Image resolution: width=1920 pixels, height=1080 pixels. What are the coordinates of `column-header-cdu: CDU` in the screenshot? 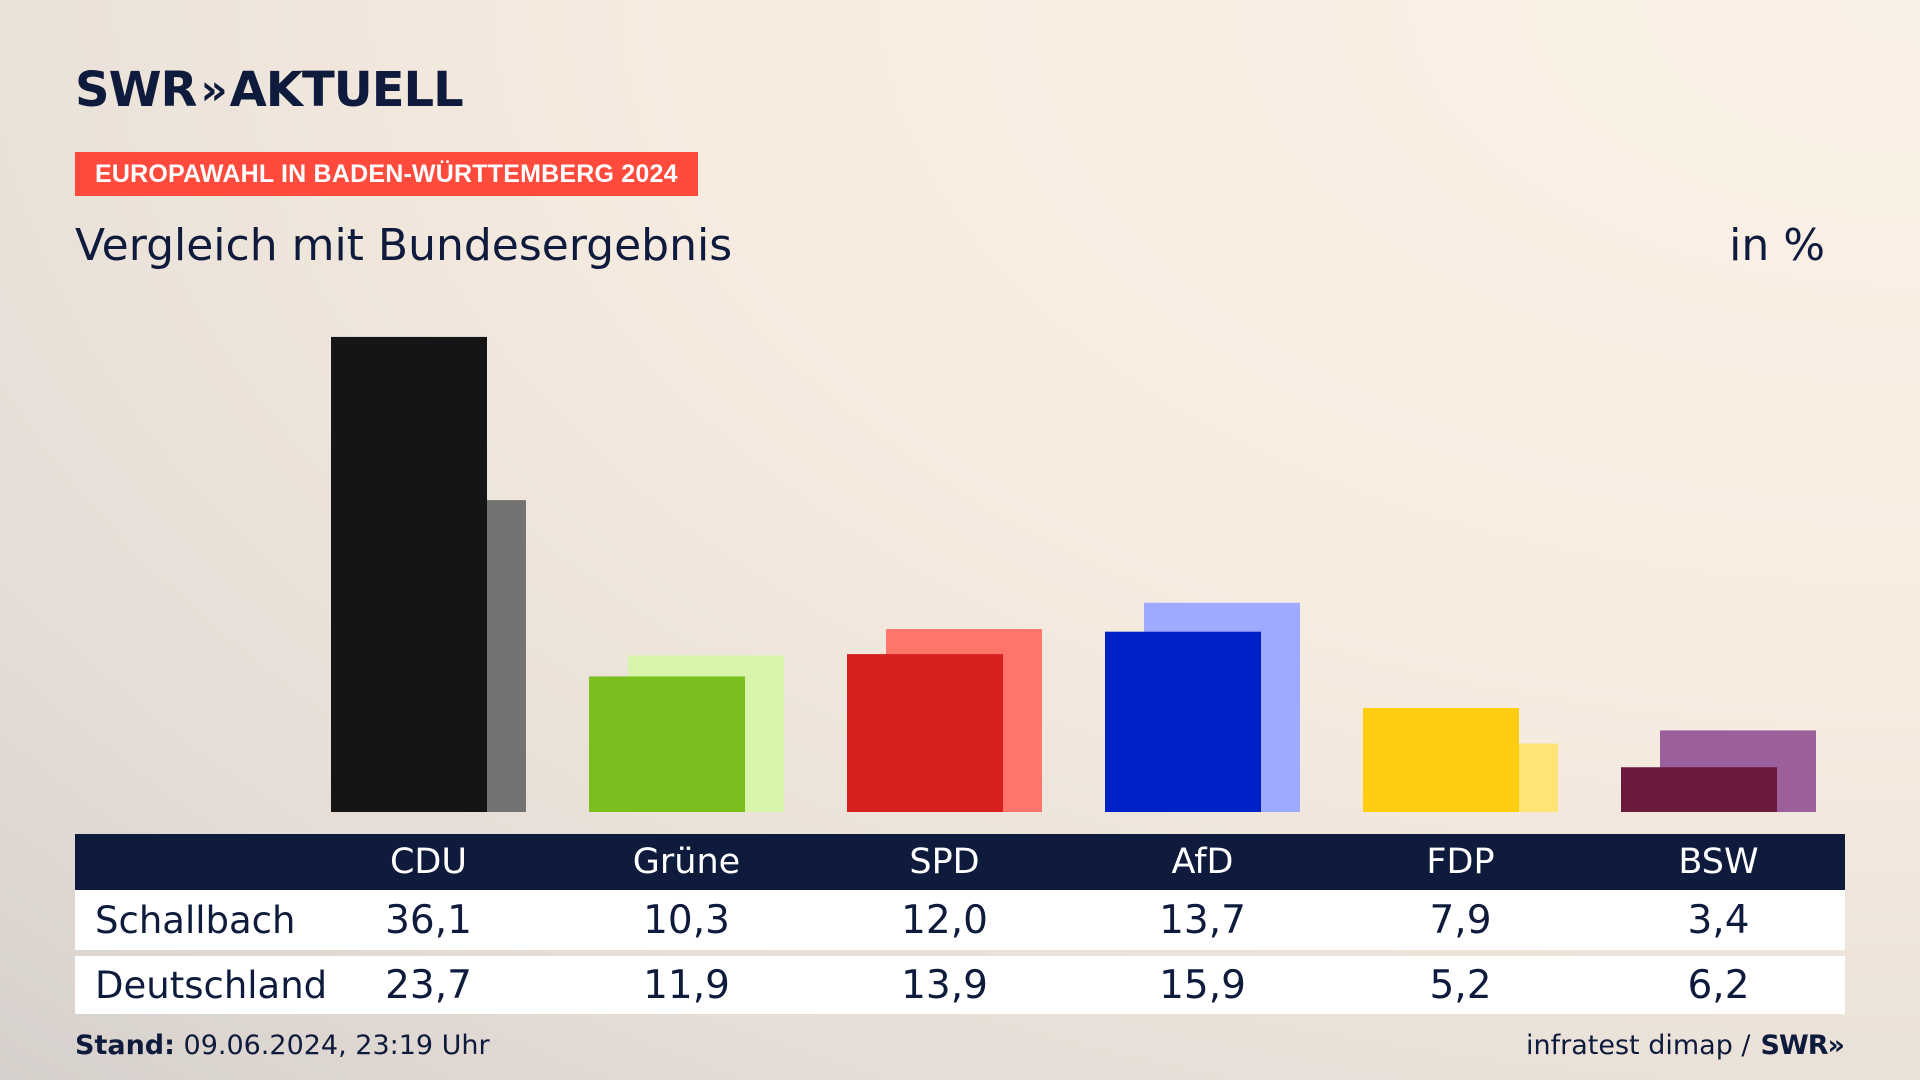 It's located at (428, 862).